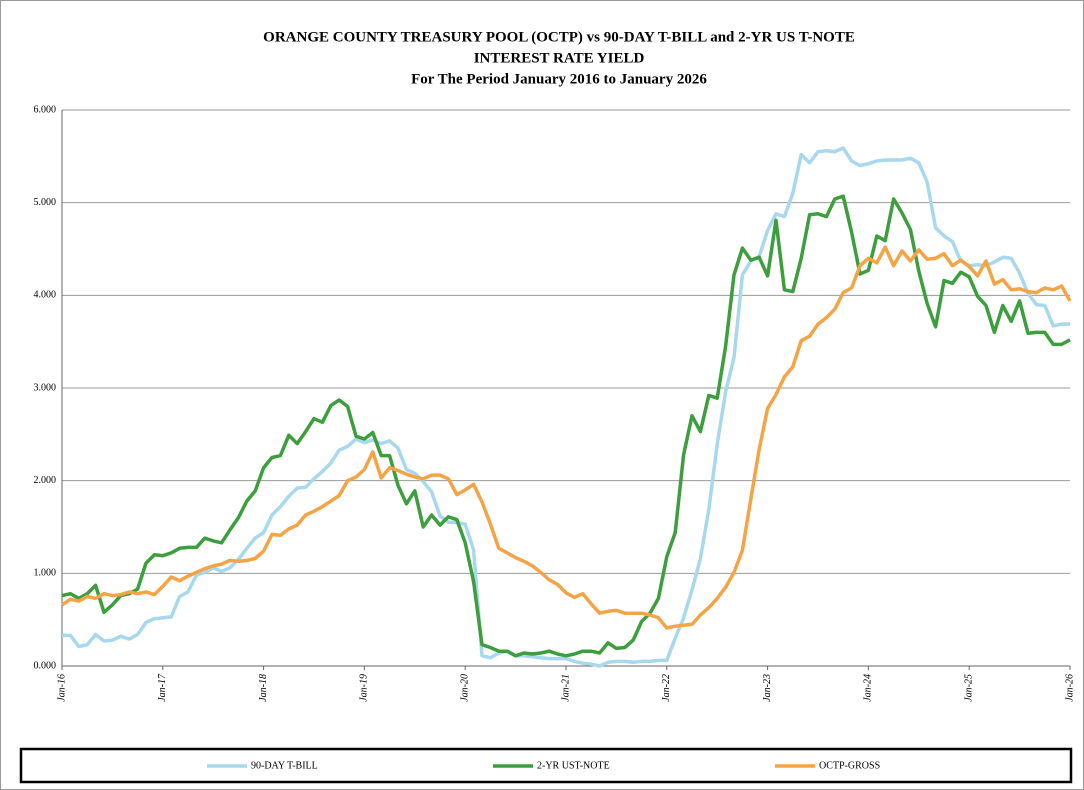 This screenshot has height=790, width=1084. What do you see at coordinates (666, 688) in the screenshot?
I see `x-tick-label: Jan-22` at bounding box center [666, 688].